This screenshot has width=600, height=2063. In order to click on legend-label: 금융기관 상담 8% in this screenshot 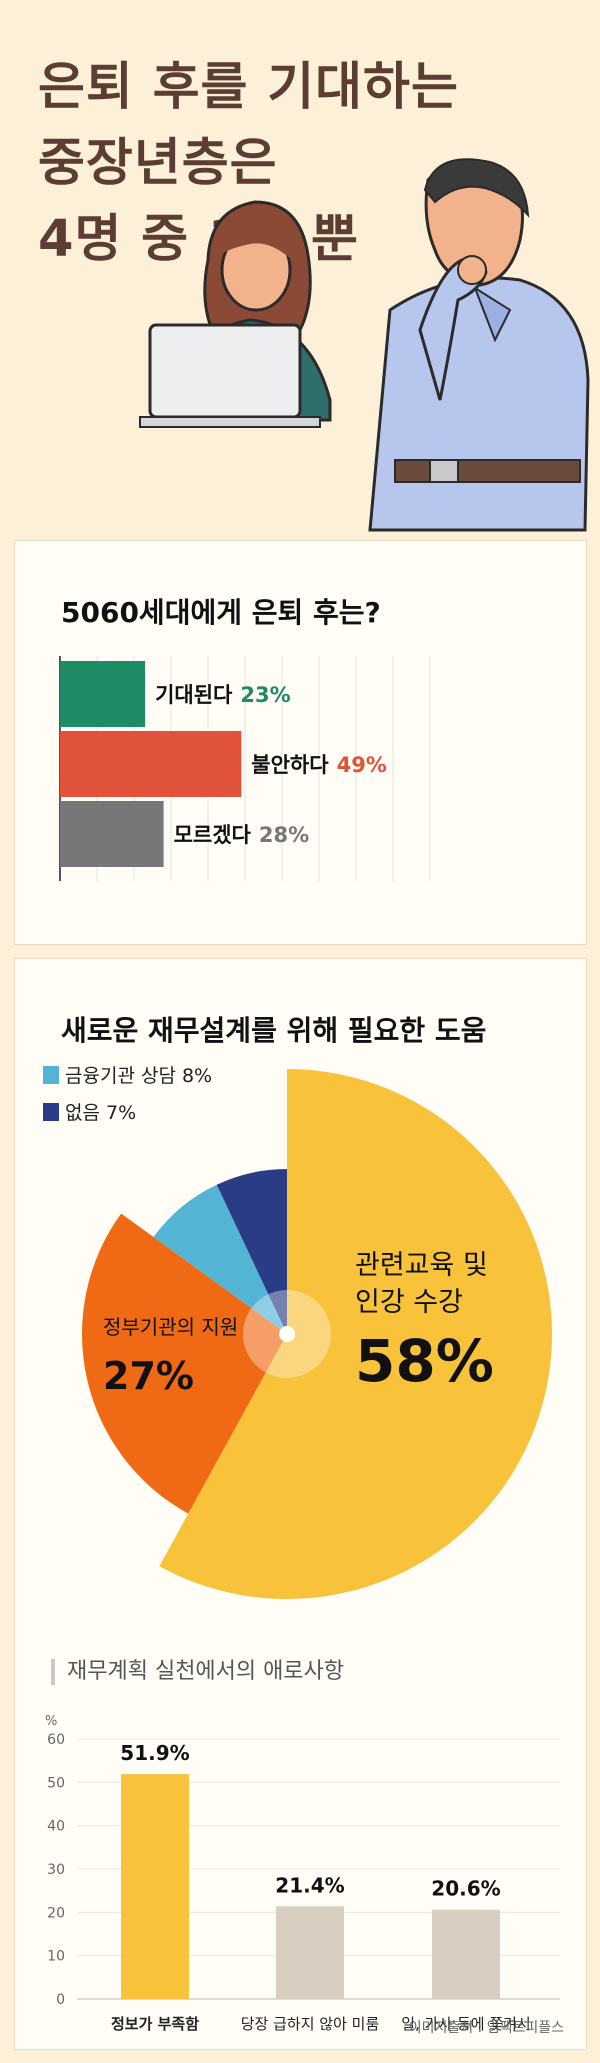, I will do `click(138, 1076)`.